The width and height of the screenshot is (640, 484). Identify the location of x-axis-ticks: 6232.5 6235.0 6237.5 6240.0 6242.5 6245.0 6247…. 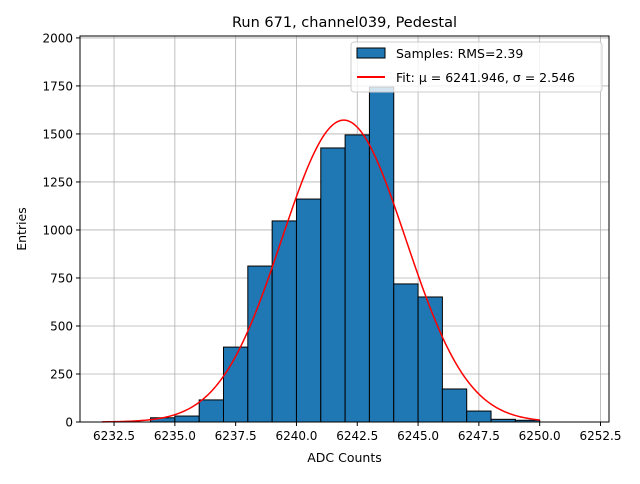
(357, 432).